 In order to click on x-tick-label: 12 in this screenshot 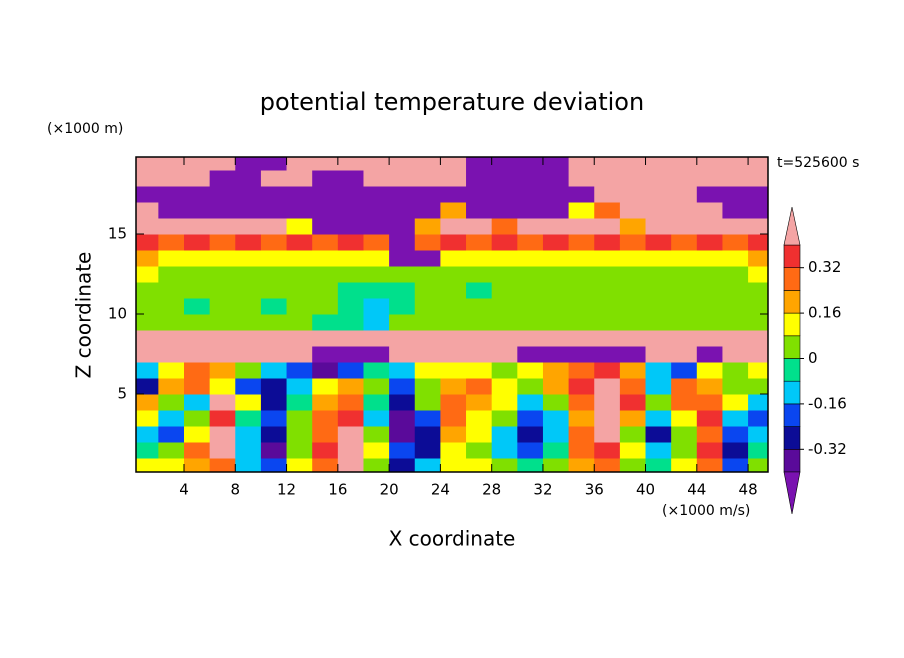, I will do `click(286, 490)`.